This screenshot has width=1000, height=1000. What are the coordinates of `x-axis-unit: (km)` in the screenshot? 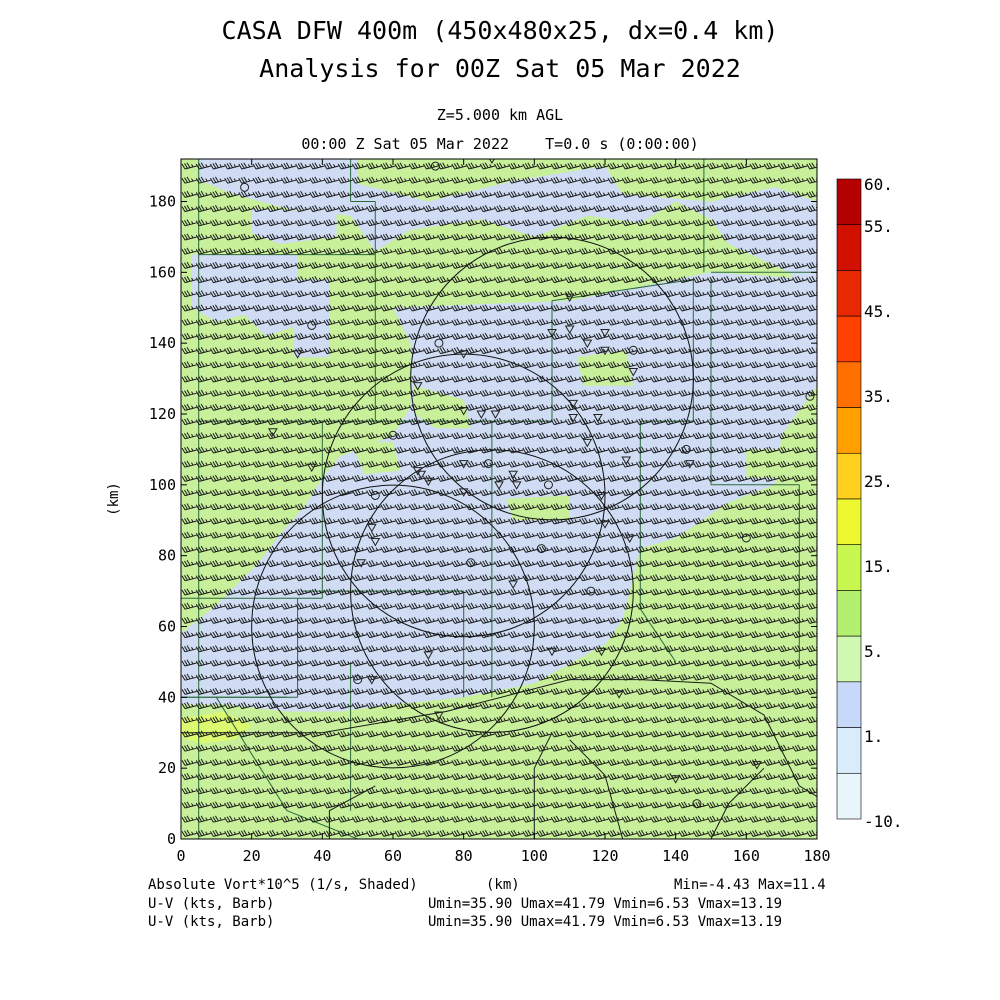 It's located at (503, 885).